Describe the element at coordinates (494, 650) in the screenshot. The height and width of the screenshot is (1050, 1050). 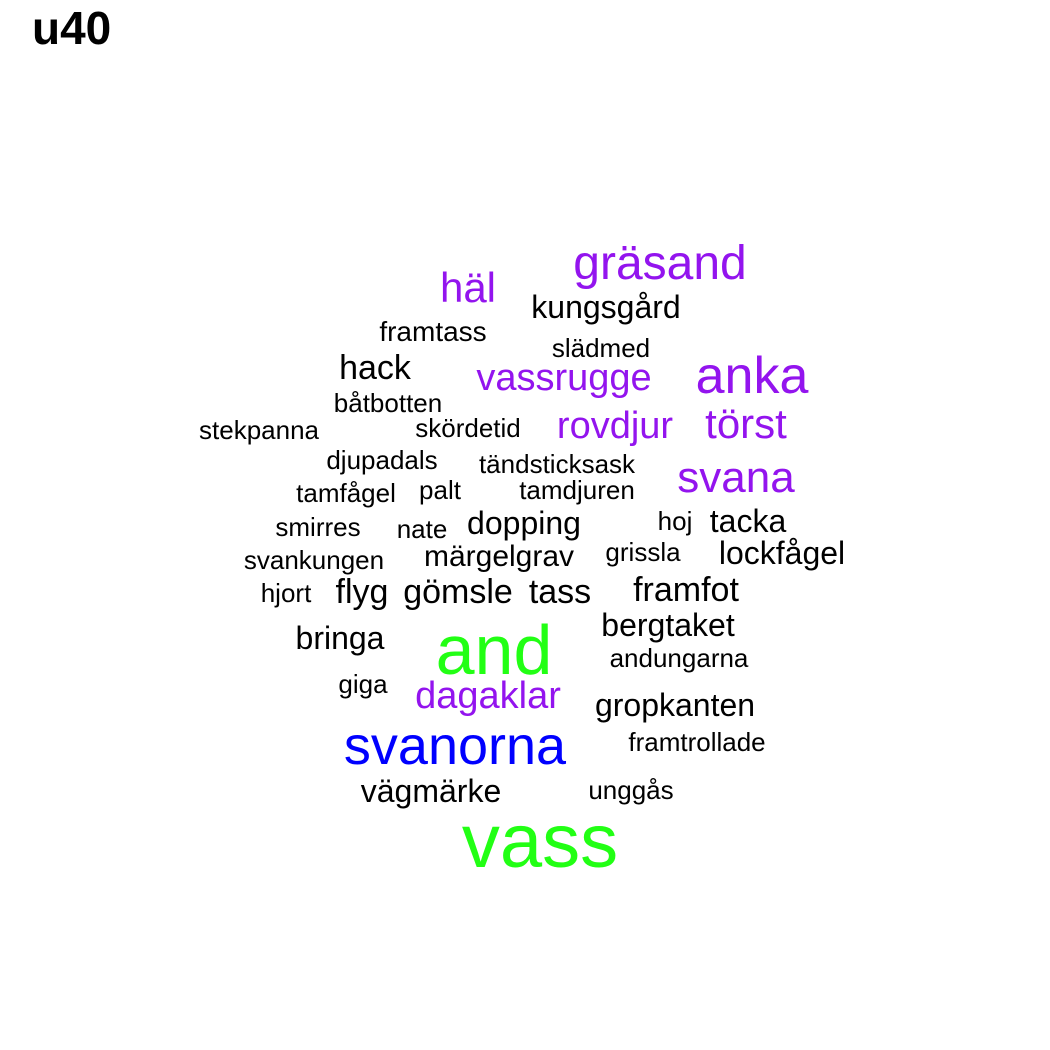
I see `word-1: and` at that location.